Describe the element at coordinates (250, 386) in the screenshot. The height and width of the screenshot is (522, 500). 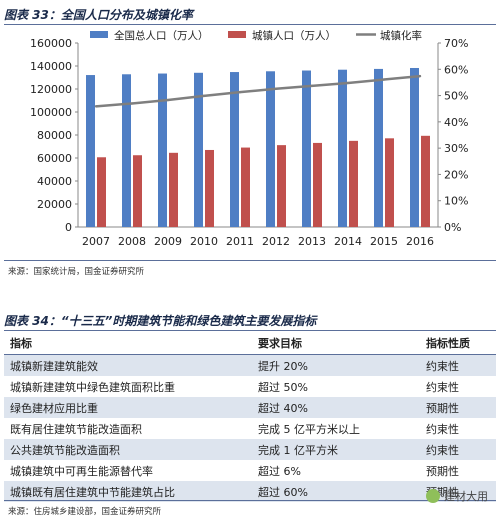
I see `table-row: 城镇新建建筑中绿色建筑面积比重 超过 50% 约束性` at that location.